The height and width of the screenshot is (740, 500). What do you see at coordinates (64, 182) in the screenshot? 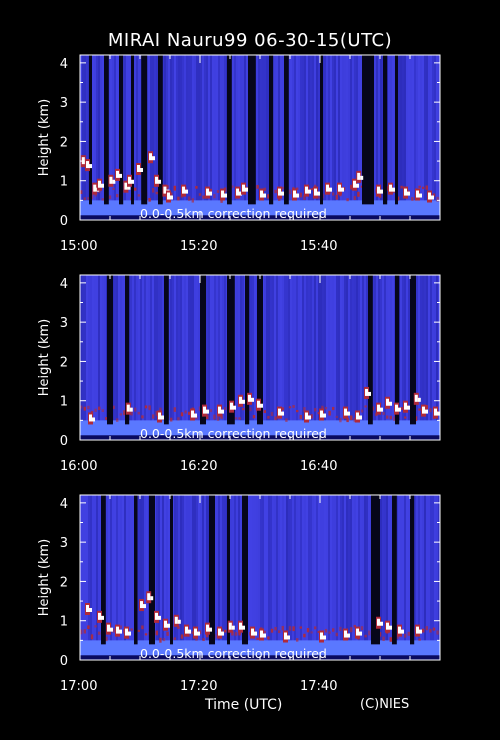
I see `y-tick-label: 1` at bounding box center [64, 182].